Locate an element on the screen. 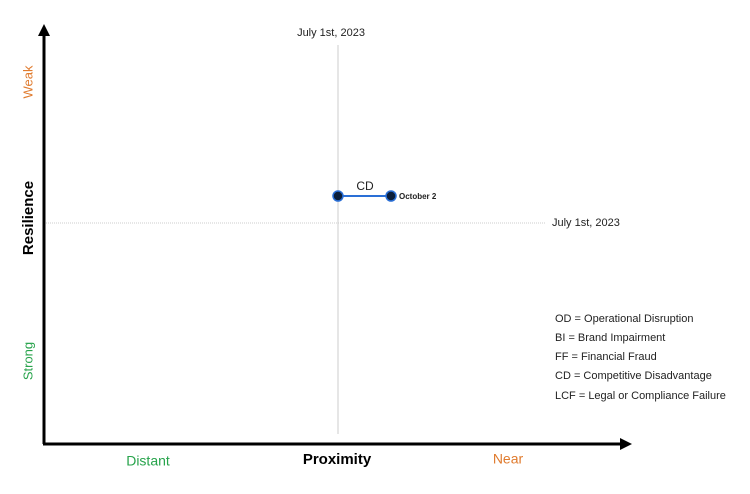  y-bottom-label: Strong is located at coordinates (27, 361).